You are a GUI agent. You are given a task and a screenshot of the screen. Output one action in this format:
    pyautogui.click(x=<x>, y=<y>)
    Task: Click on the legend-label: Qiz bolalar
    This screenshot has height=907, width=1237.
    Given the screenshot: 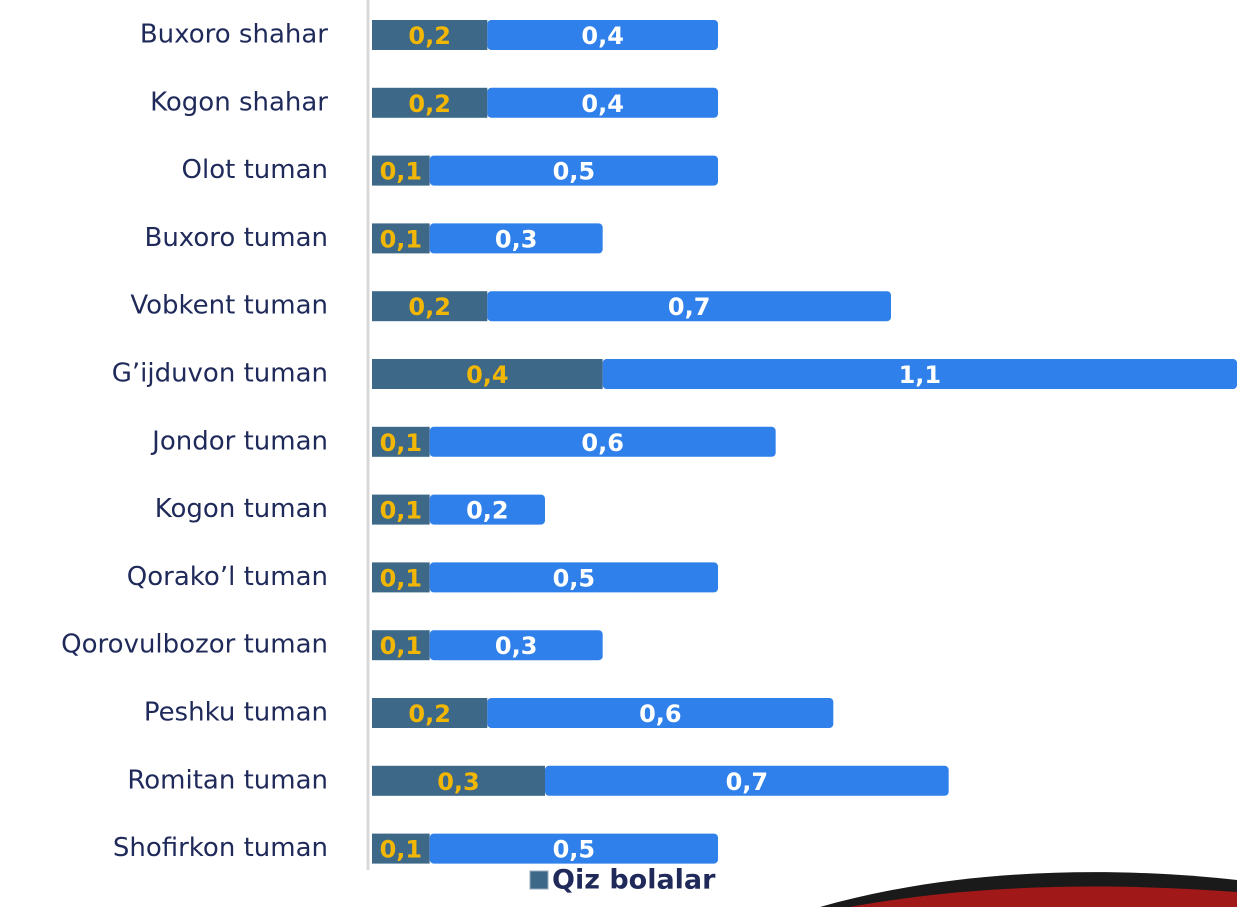 What is the action you would take?
    pyautogui.click(x=634, y=880)
    